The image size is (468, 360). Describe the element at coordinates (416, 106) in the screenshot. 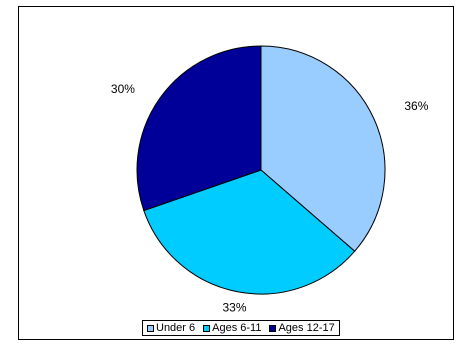

I see `pie-data-label-under-6: 36%` at that location.